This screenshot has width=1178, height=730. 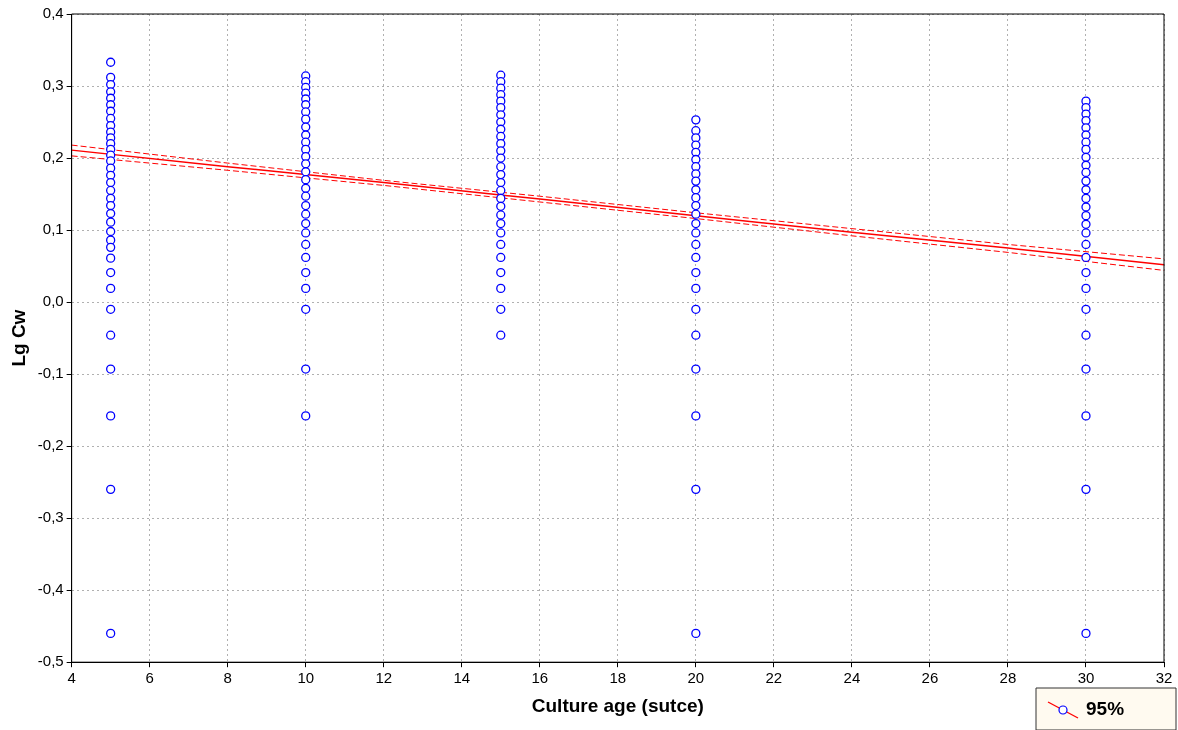 What do you see at coordinates (53, 157) in the screenshot?
I see `y-tick-label: 0,2` at bounding box center [53, 157].